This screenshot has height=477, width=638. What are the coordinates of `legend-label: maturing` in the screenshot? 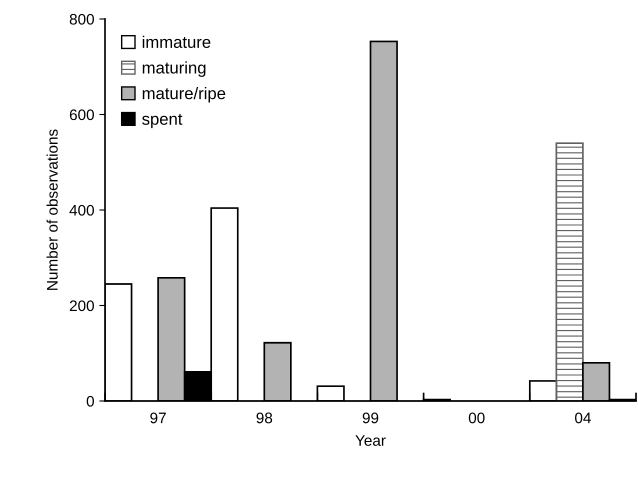 It's located at (174, 69).